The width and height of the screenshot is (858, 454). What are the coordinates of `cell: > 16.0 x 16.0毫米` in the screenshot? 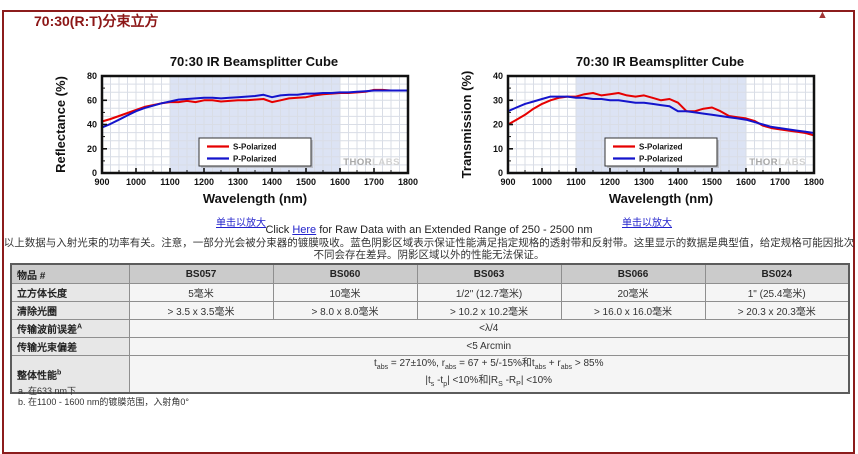 It's located at (633, 310).